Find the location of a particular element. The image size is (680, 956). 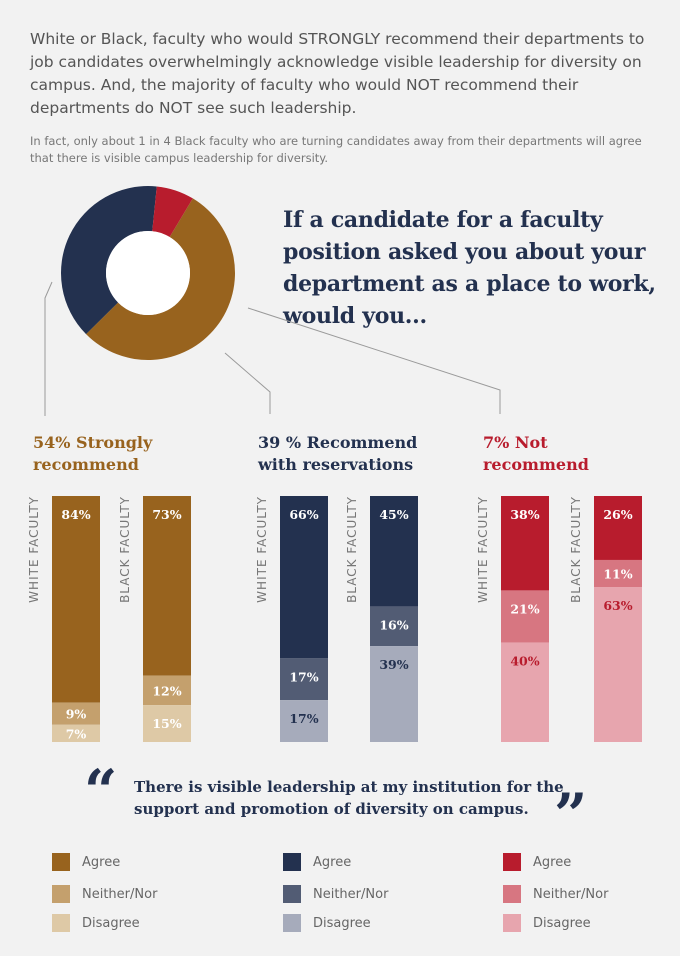

bar-value-label: 73% is located at coordinates (166, 514).